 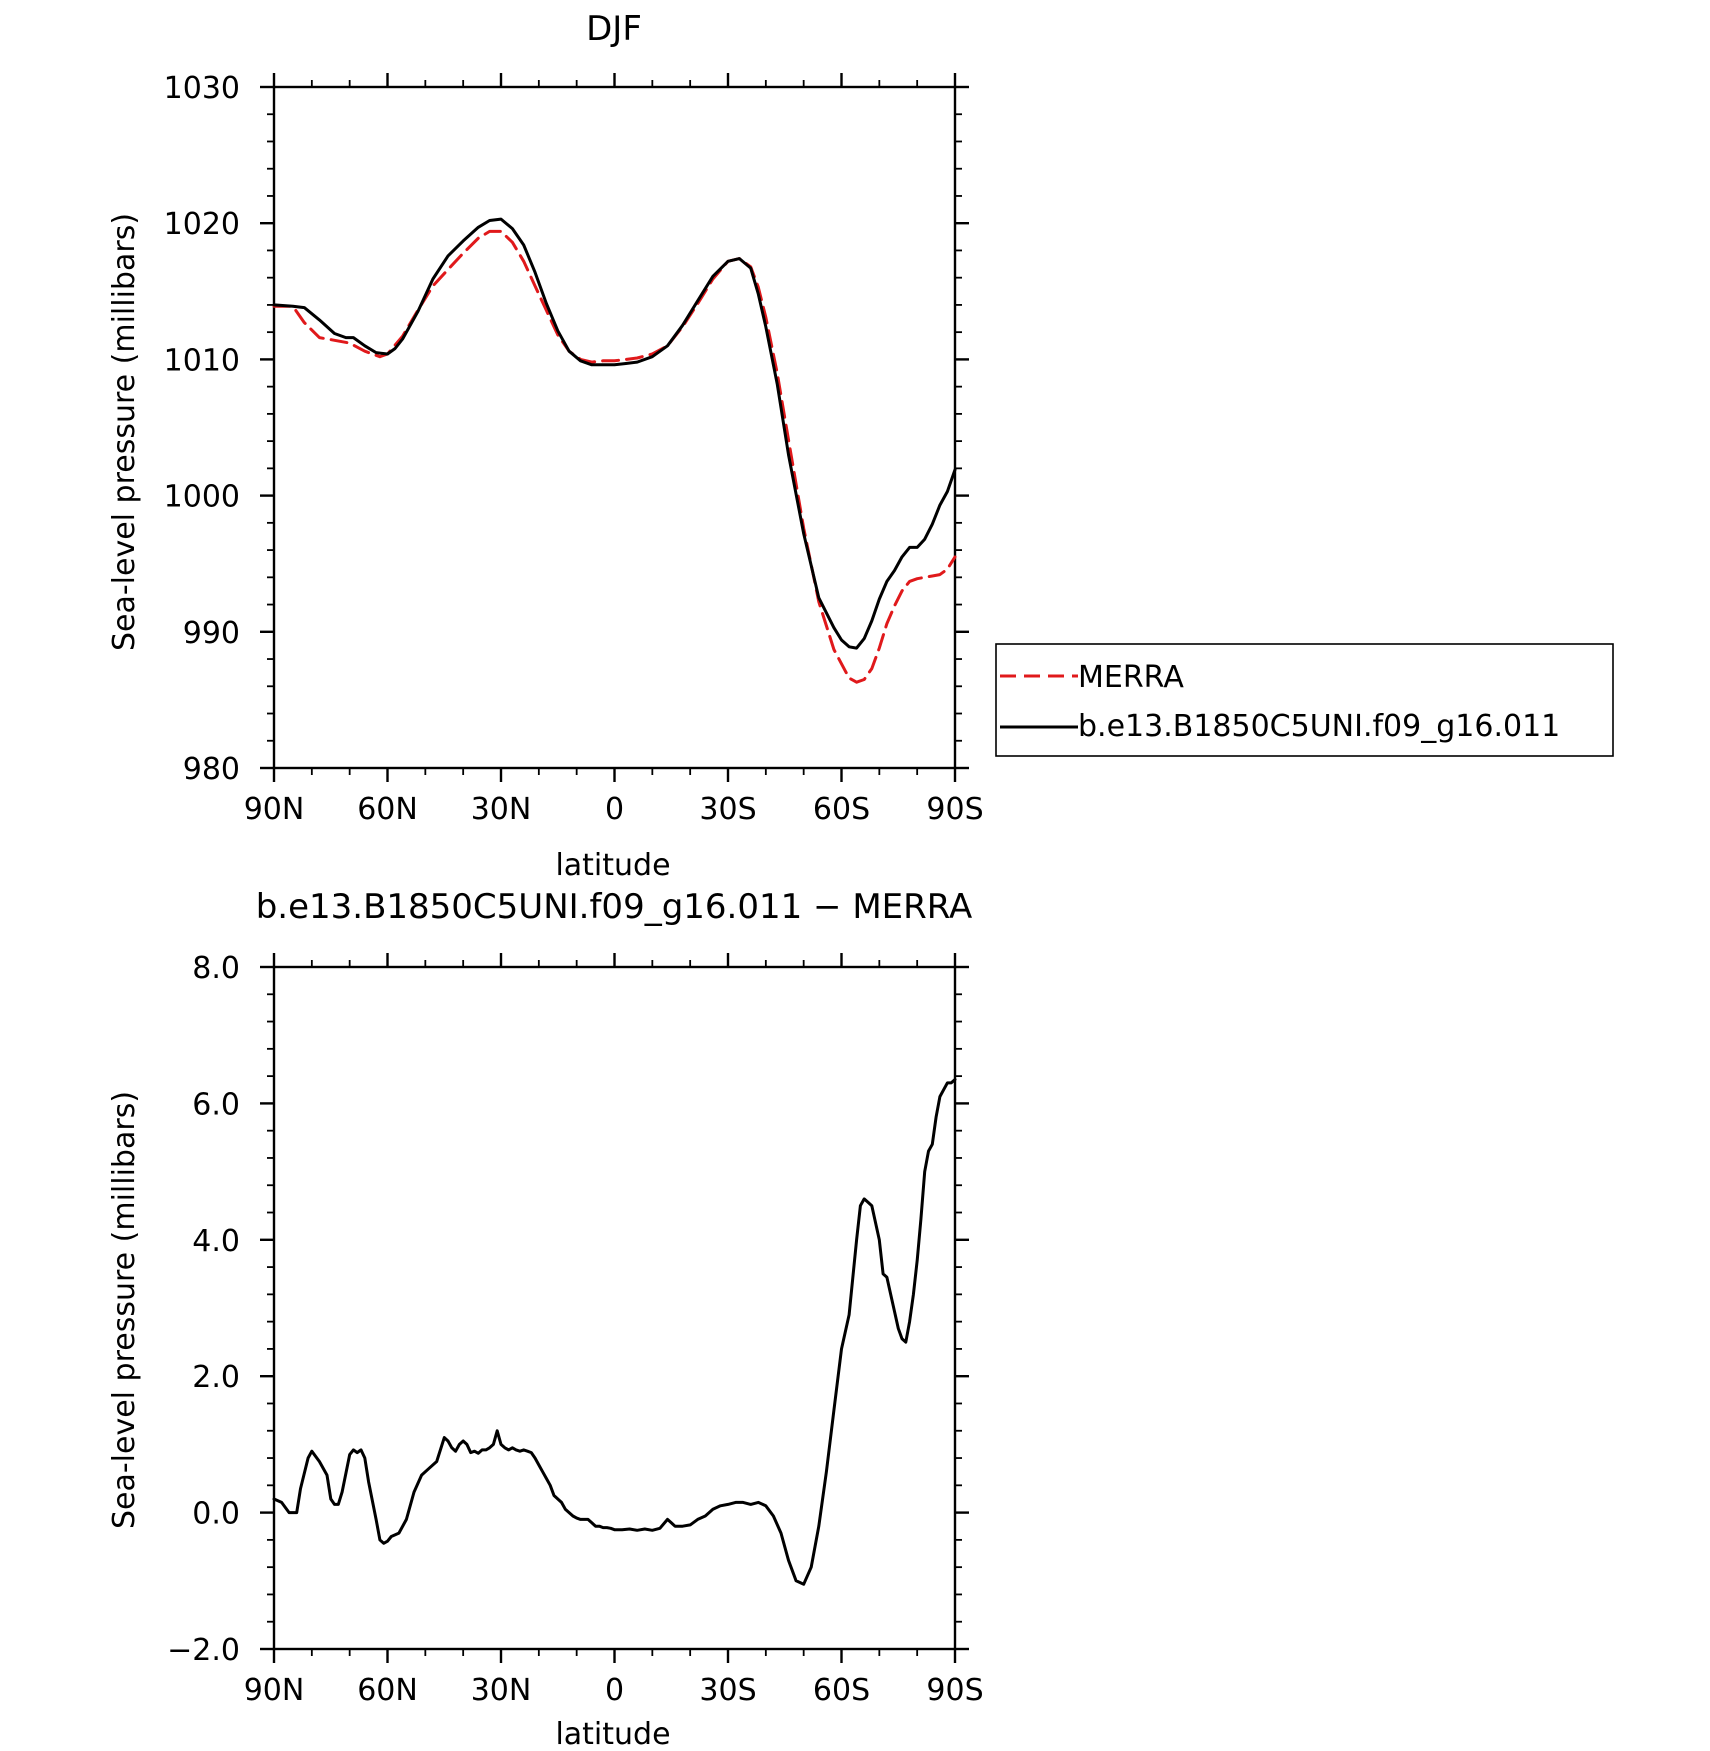 I want to click on legend: MERRA b.e13.B1850C5UNI.f09_g16.011, so click(x=1304, y=700).